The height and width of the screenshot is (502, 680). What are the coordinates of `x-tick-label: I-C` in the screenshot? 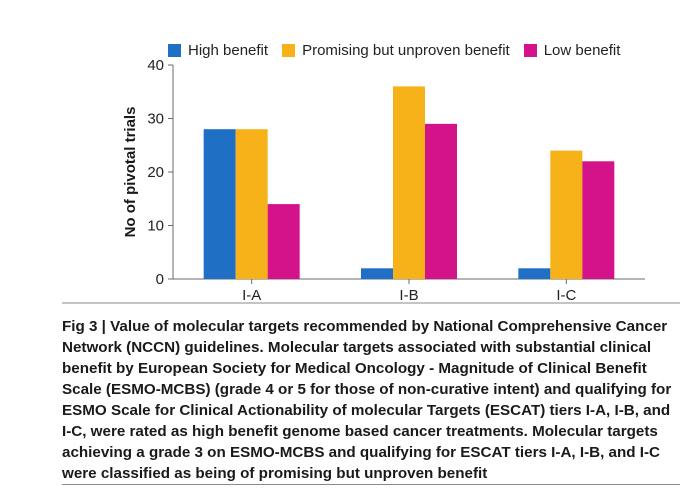 It's located at (566, 295).